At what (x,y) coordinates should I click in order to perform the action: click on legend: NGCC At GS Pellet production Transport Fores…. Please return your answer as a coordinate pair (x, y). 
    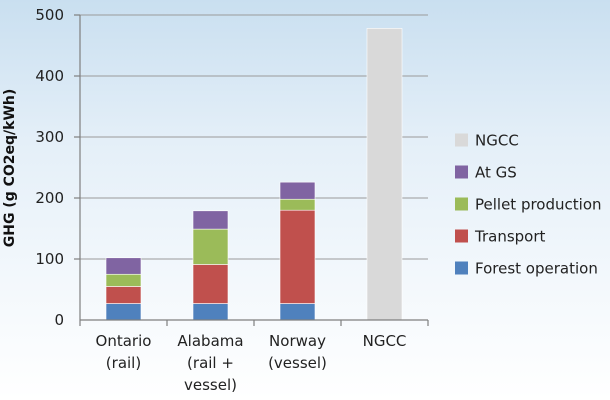
    Looking at the image, I should click on (528, 205).